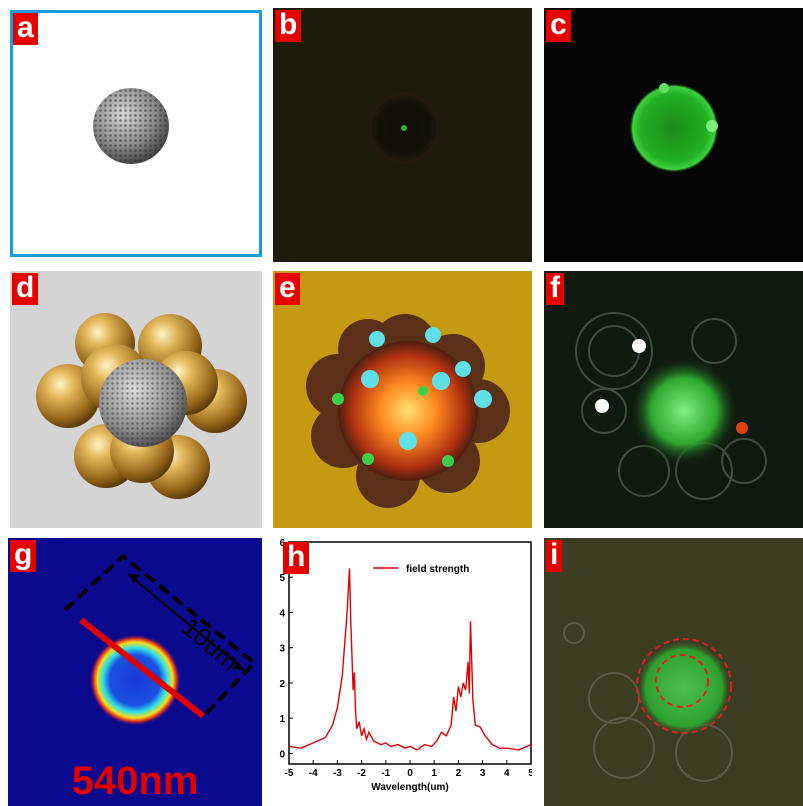 The height and width of the screenshot is (806, 803). Describe the element at coordinates (409, 787) in the screenshot. I see `x-axis-label: Wavelength(um)` at that location.